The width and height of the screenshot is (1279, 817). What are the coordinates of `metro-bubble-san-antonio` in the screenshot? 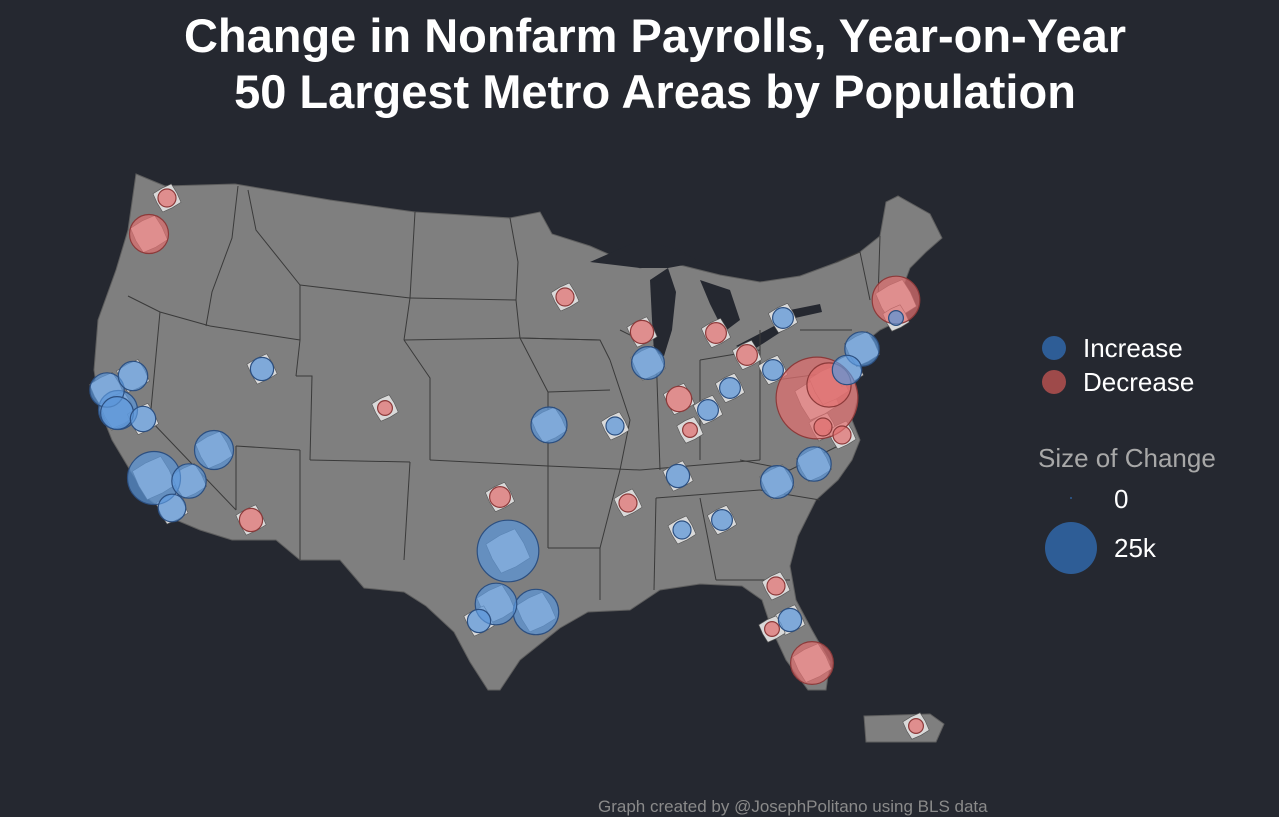 It's located at (479, 621).